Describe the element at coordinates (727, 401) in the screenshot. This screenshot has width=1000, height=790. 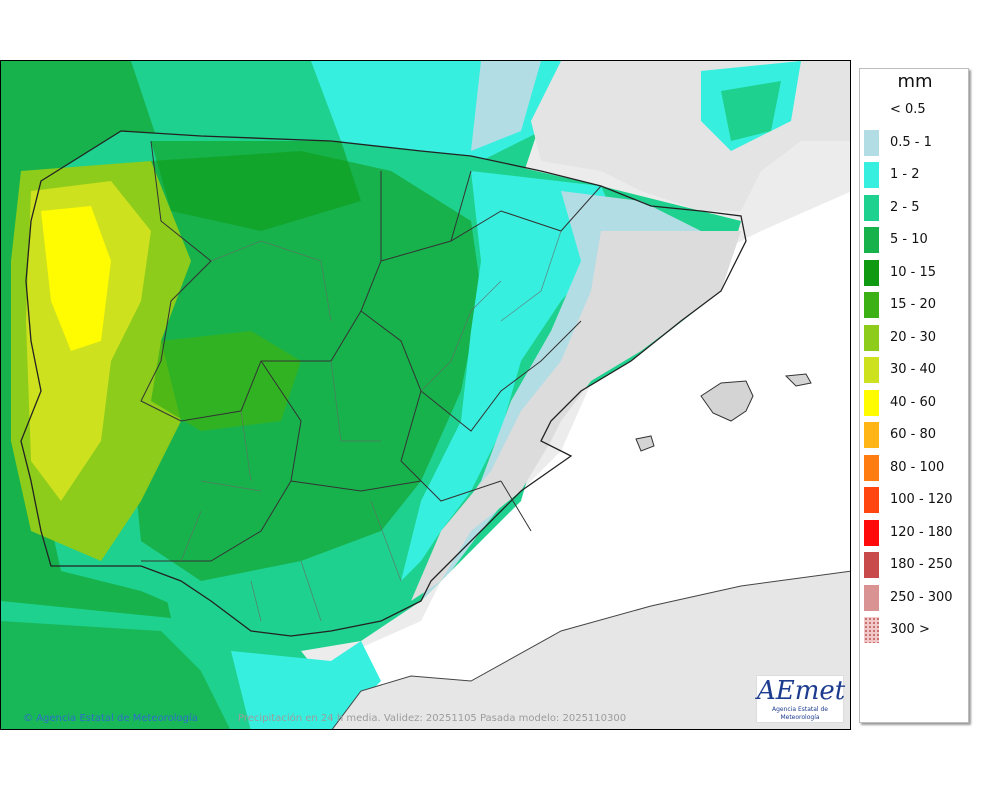
I see `mallorca` at that location.